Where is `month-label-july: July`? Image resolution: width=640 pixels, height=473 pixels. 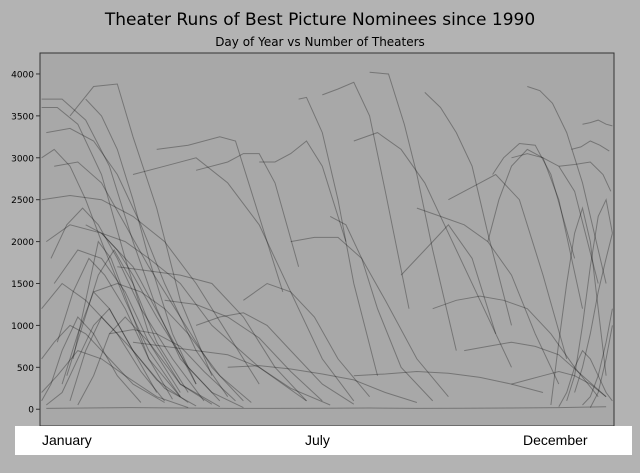 month-label-july: July is located at coordinates (317, 440).